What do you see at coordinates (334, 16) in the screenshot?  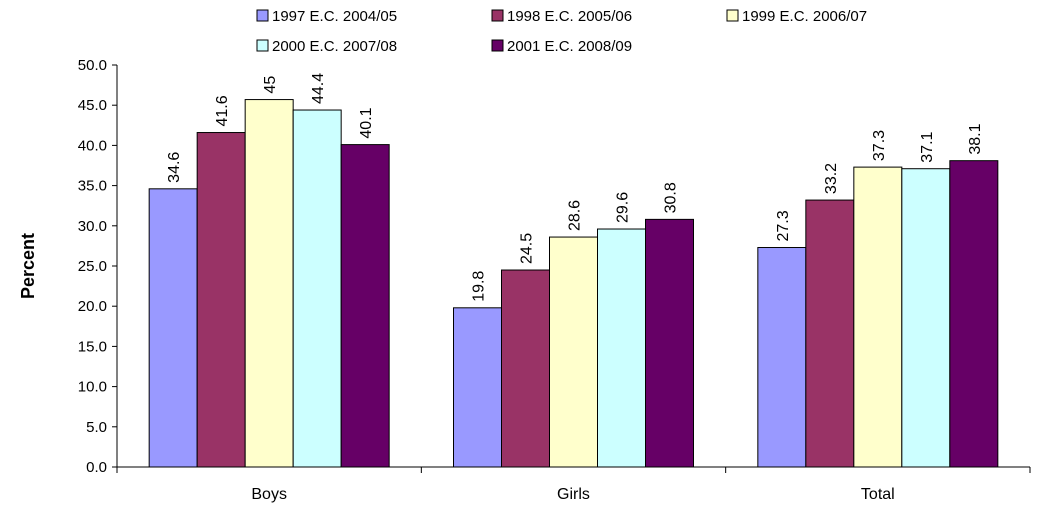 I see `legend-label: 1997 E.C. 2004/05` at bounding box center [334, 16].